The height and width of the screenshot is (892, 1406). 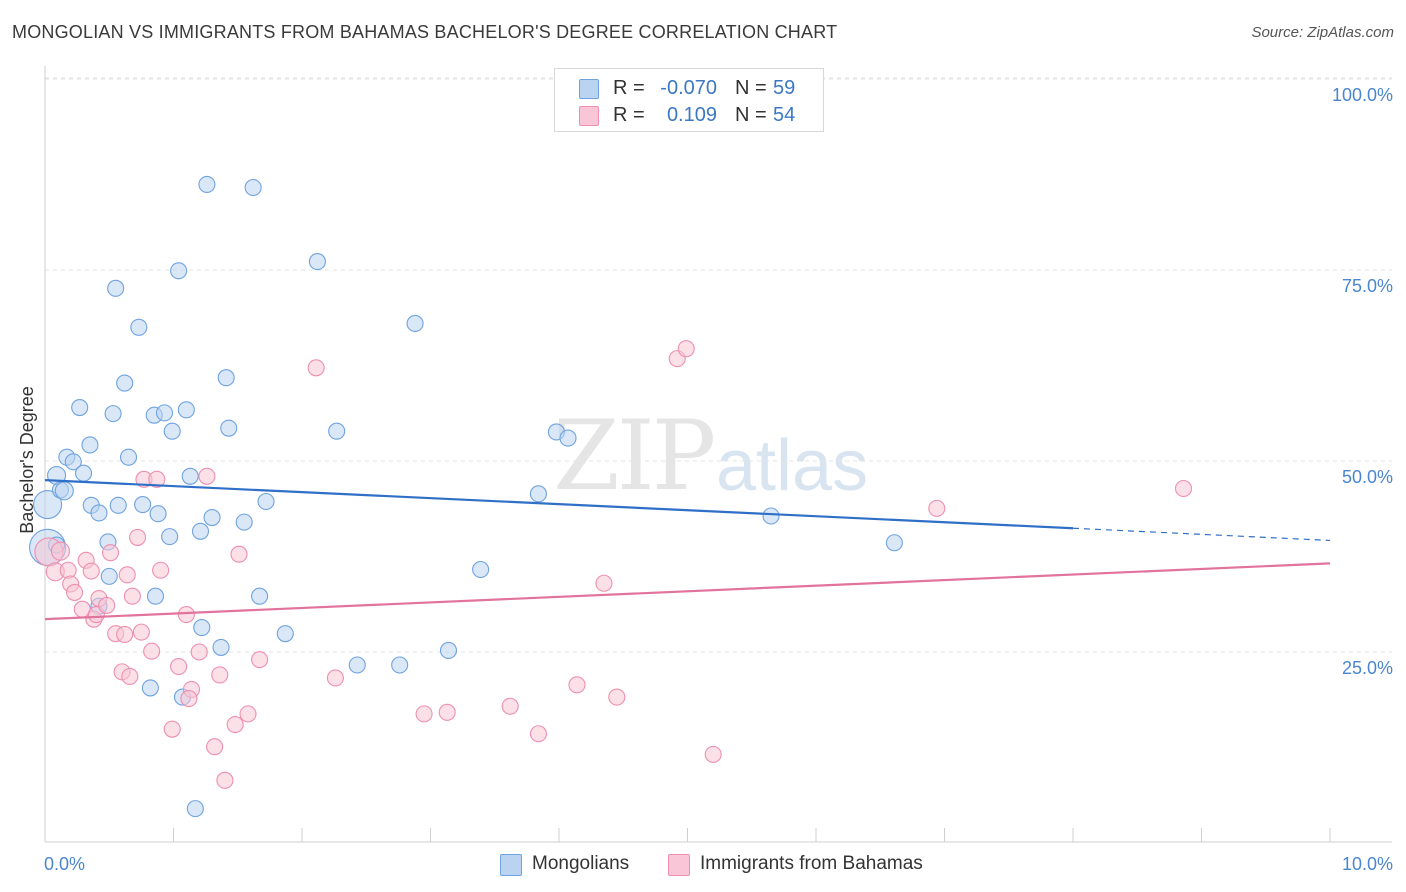 What do you see at coordinates (1367, 864) in the screenshot?
I see `x-tick-label: 10.0%` at bounding box center [1367, 864].